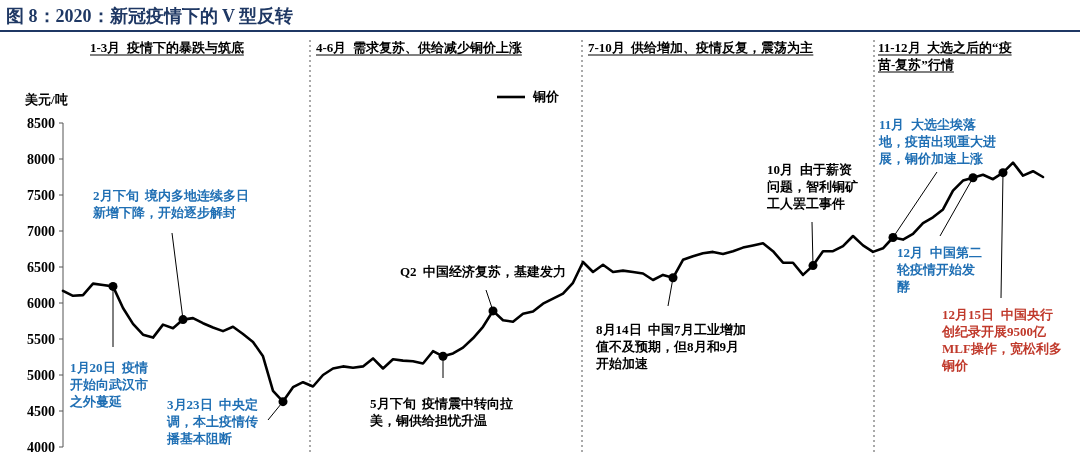 The height and width of the screenshot is (452, 1080). Describe the element at coordinates (41, 303) in the screenshot. I see `y-tick-label: 6000` at that location.